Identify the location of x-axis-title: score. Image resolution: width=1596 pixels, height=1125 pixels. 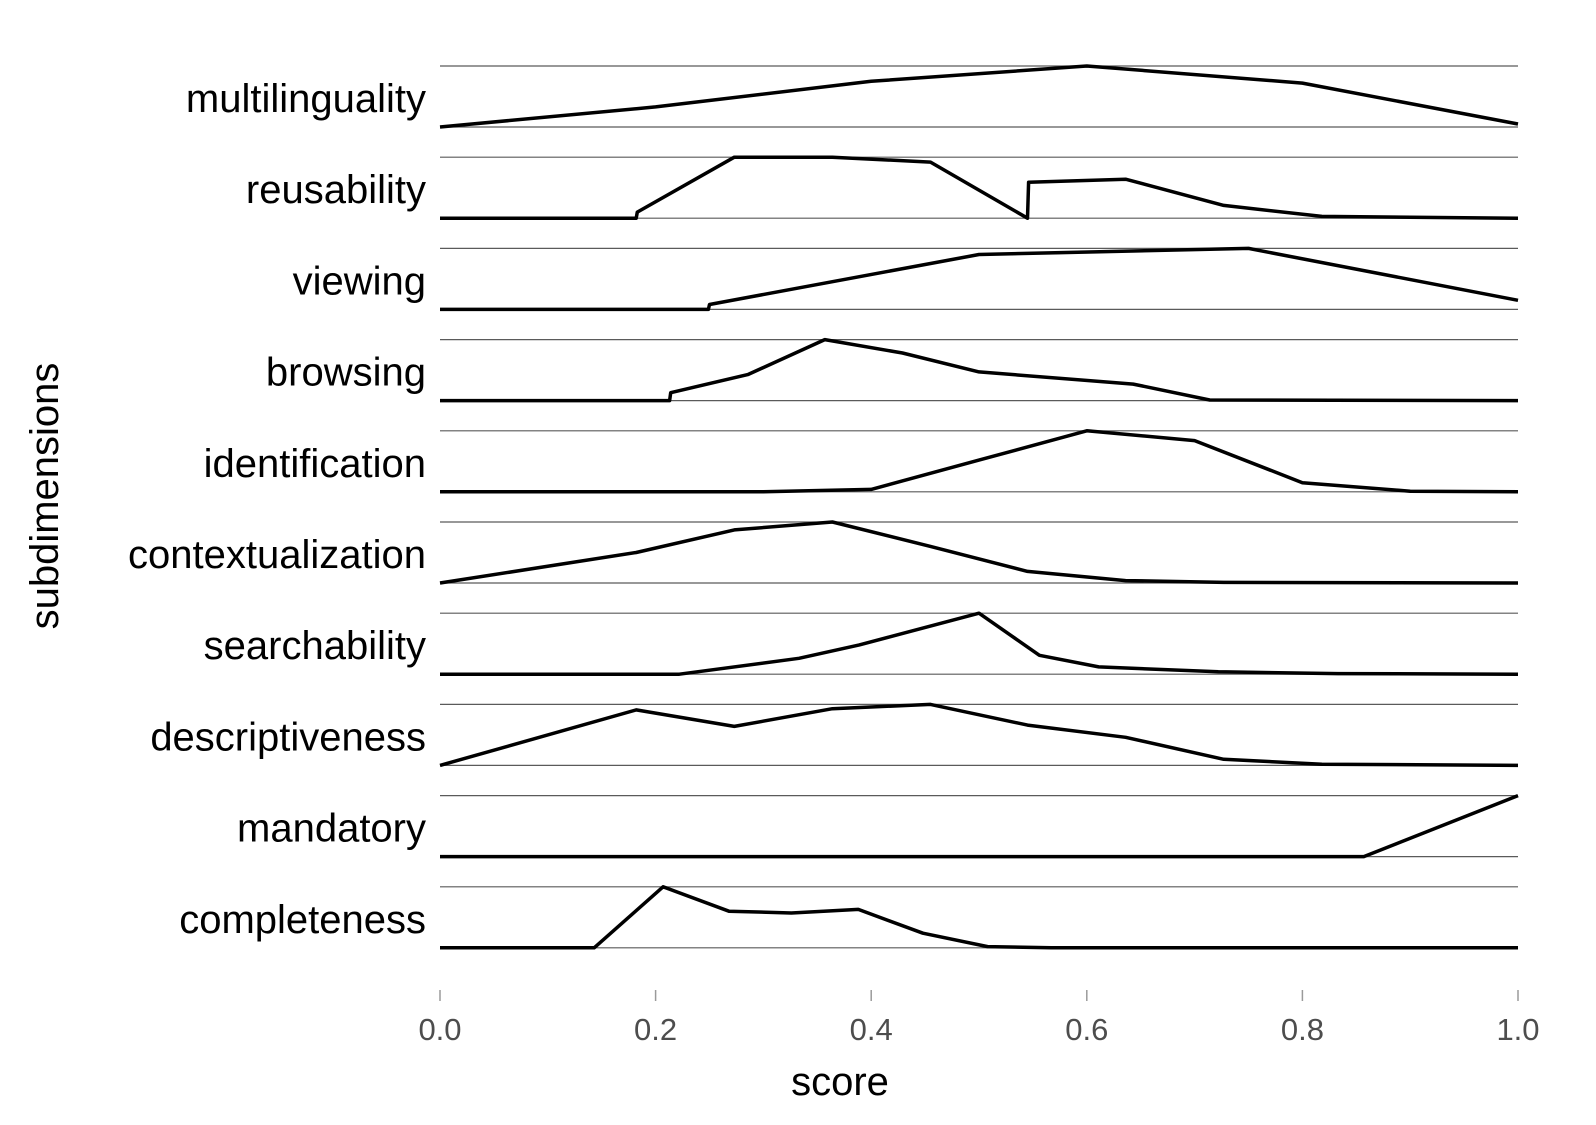
(840, 1082).